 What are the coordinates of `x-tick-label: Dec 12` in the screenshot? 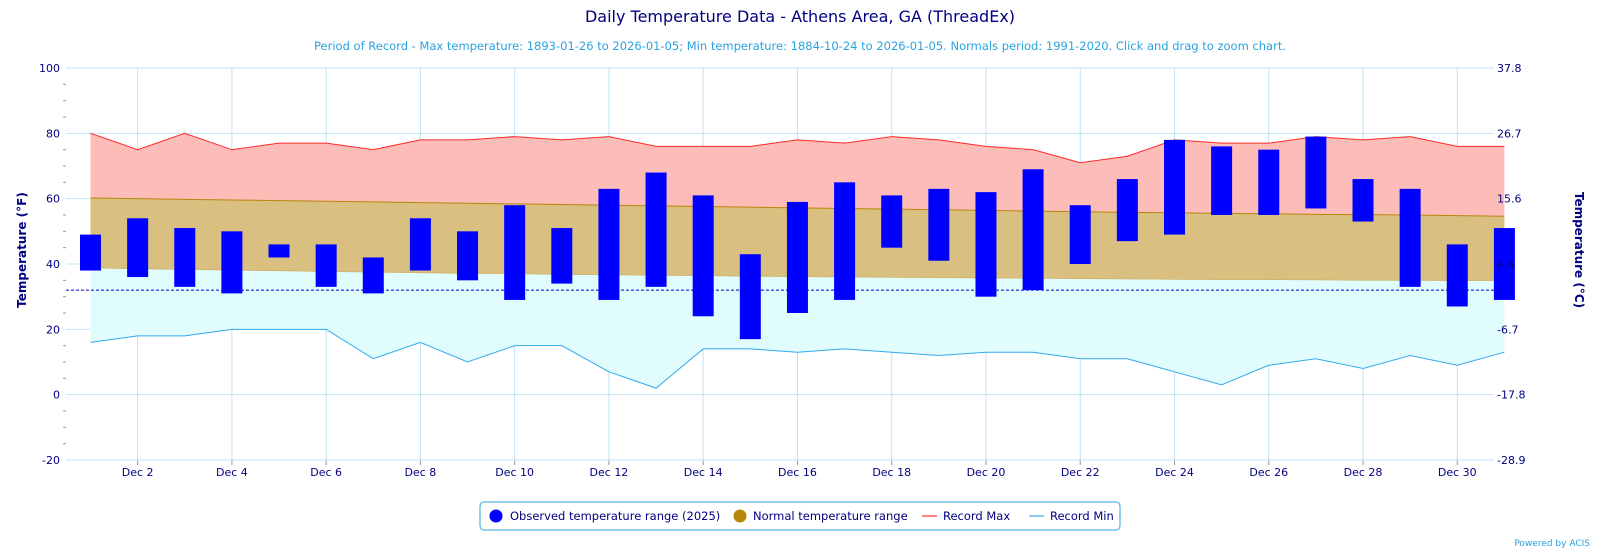 It's located at (609, 472).